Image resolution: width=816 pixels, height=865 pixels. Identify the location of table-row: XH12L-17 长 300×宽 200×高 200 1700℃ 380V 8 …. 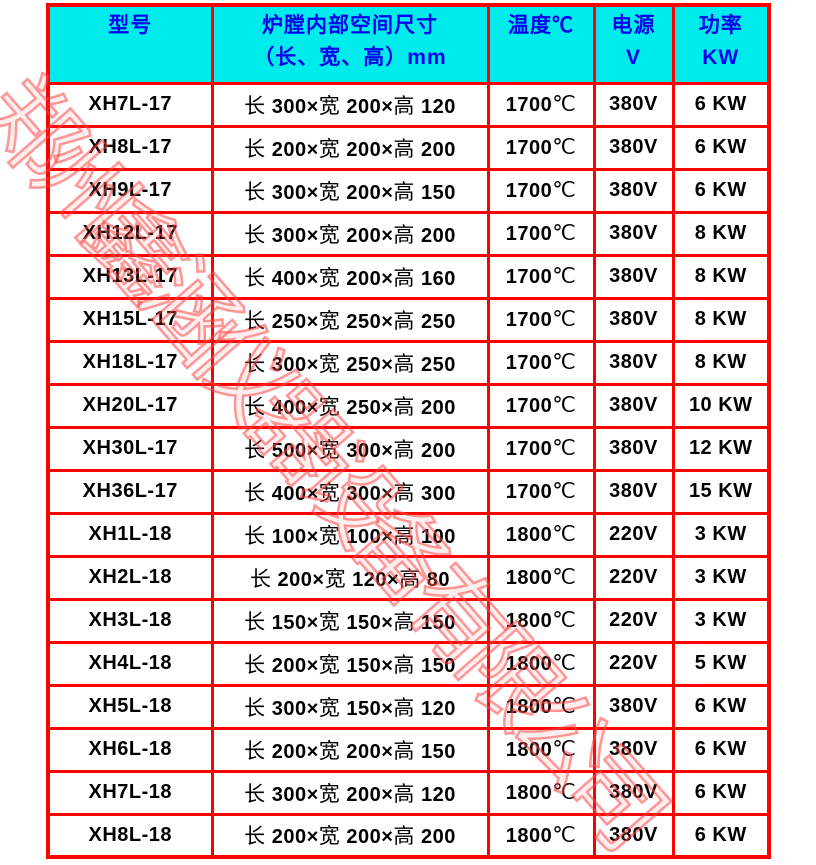
(408, 233).